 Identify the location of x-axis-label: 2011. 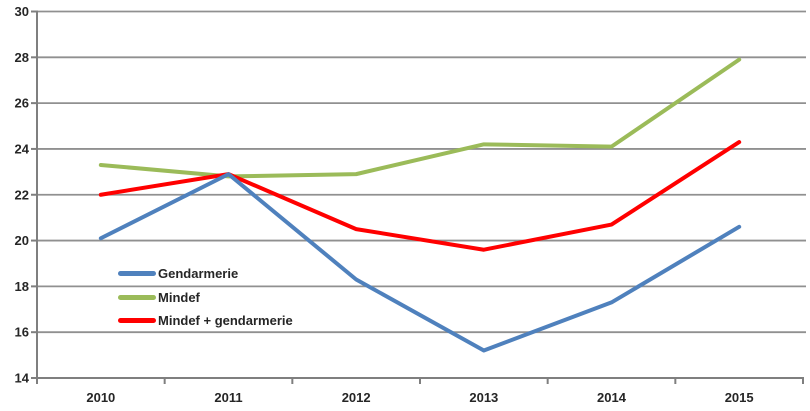
(228, 397).